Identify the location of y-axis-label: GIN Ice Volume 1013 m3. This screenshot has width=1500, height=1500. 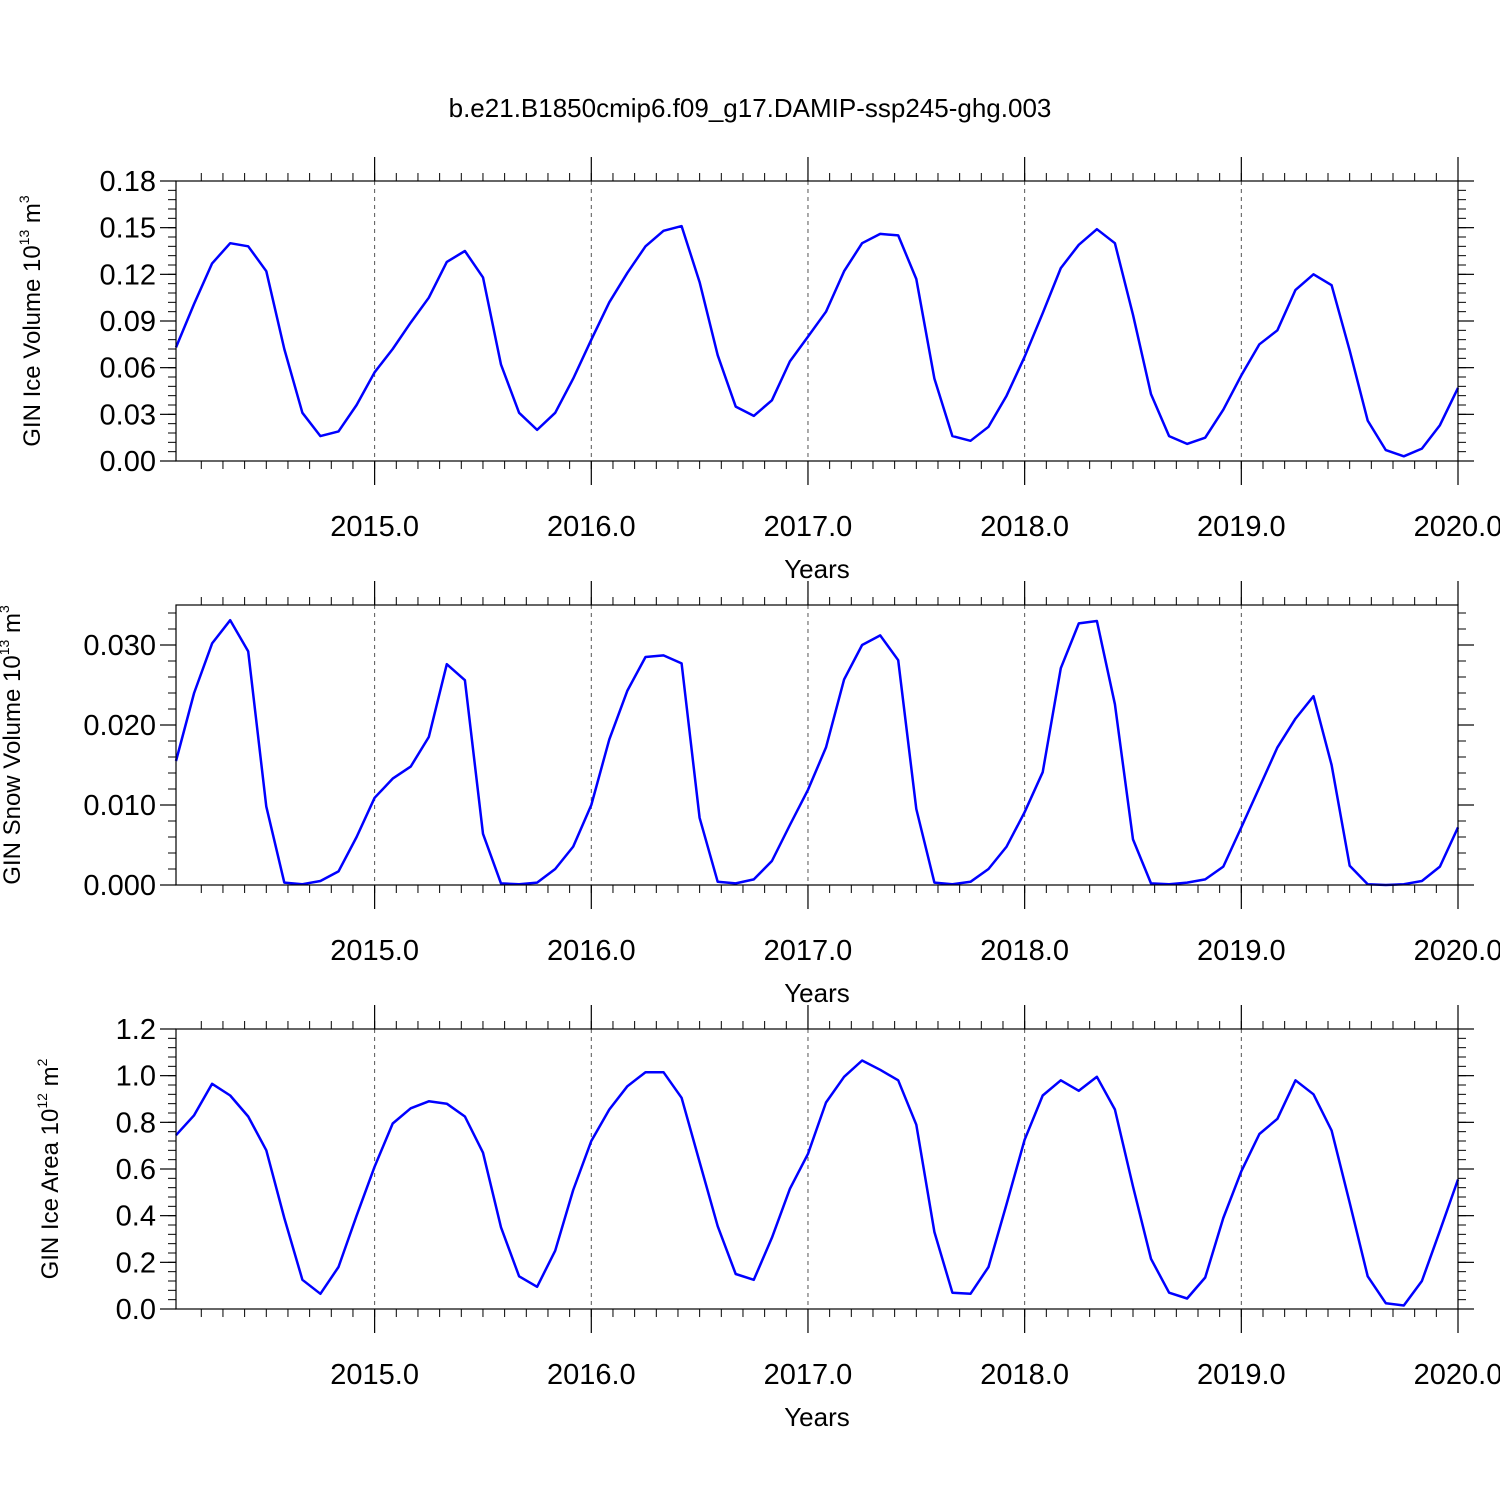
(31, 321).